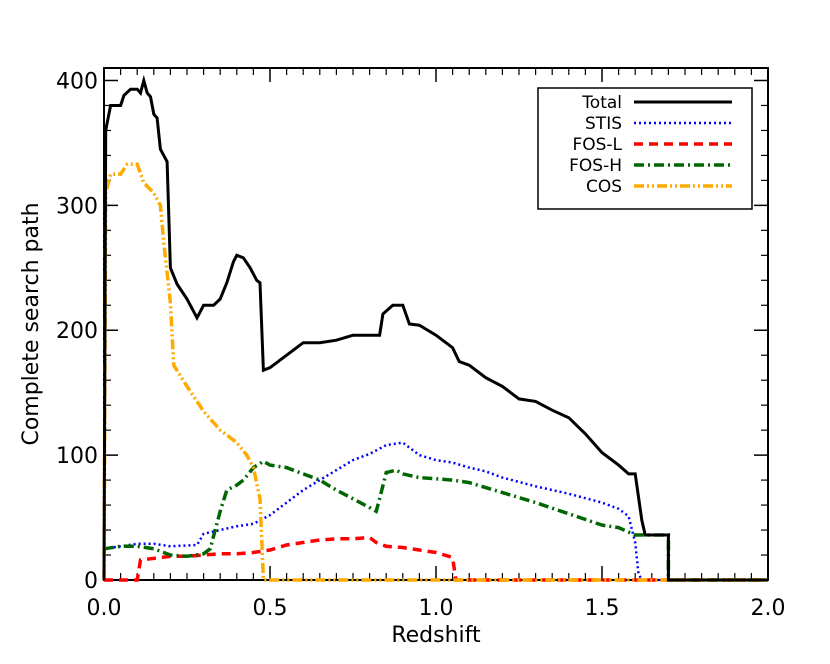 This screenshot has width=830, height=664. I want to click on x-tick-label: 2.0, so click(768, 608).